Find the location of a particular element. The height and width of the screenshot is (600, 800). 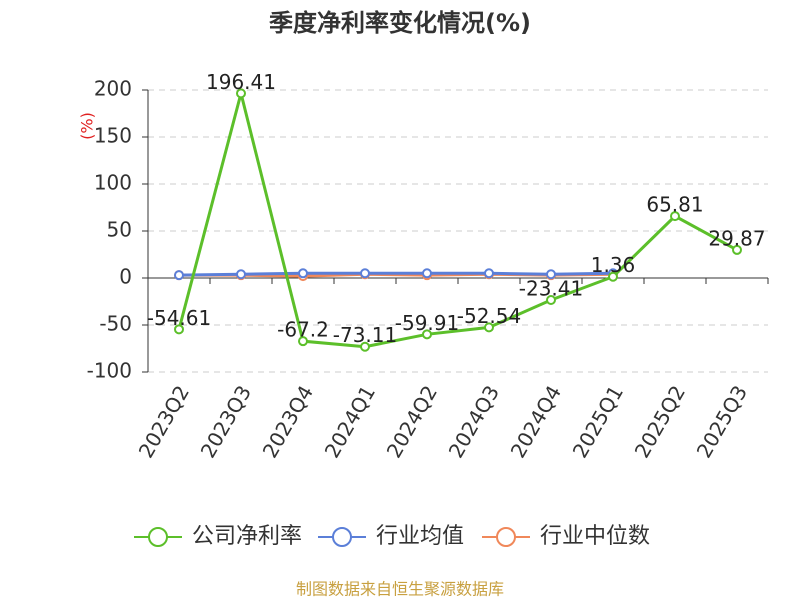

data-label: -52.54 is located at coordinates (489, 316).